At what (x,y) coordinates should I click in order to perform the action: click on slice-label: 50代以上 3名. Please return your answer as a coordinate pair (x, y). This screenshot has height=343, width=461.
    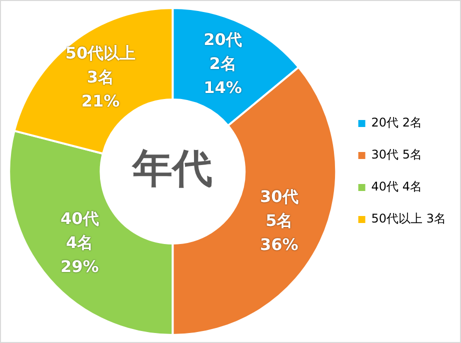
    Looking at the image, I should click on (100, 65).